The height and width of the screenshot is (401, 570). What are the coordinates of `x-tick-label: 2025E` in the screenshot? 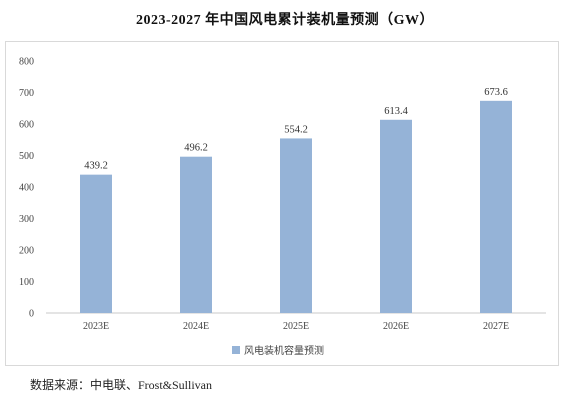 It's located at (296, 326).